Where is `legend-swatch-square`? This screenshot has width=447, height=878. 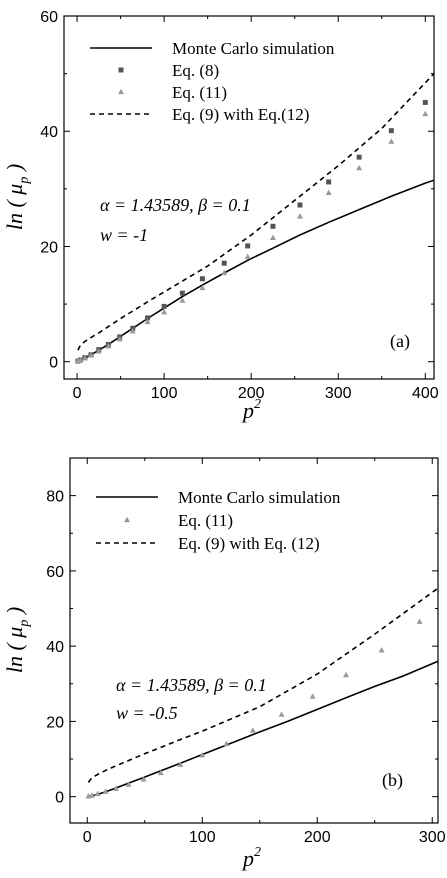
legend-swatch-square is located at coordinates (121, 70).